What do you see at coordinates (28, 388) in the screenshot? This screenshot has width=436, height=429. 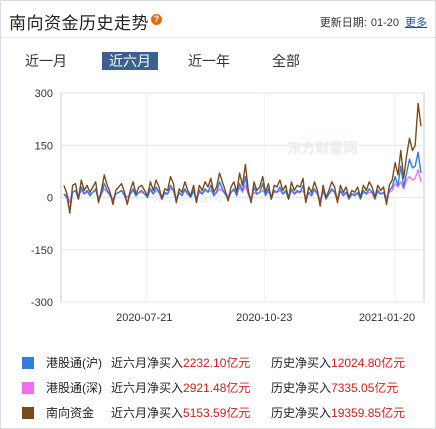 I see `legend-swatch-shen` at bounding box center [28, 388].